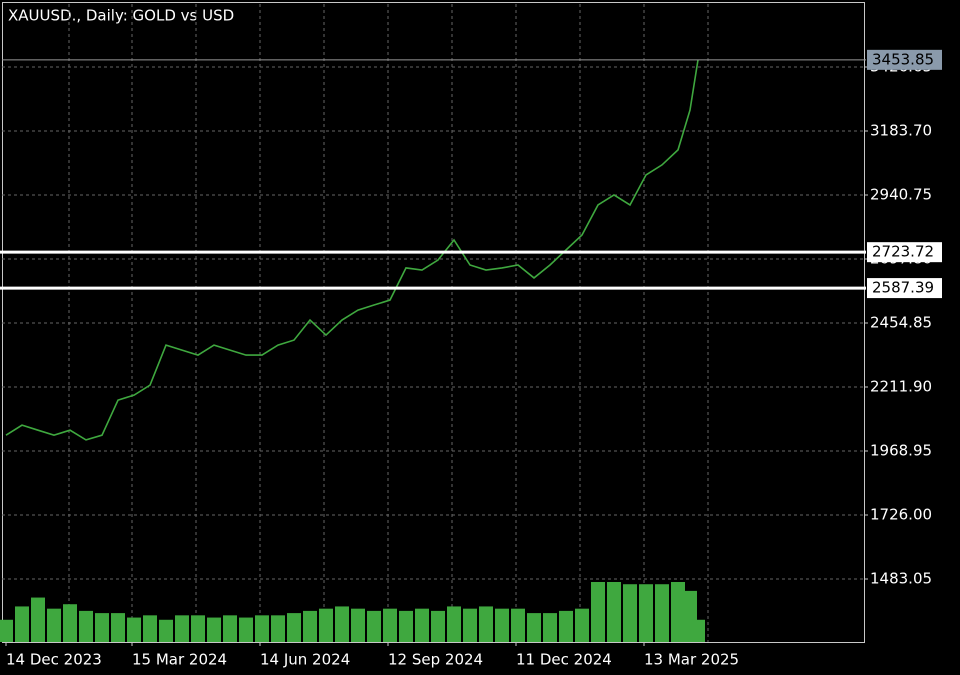 The width and height of the screenshot is (960, 675). Describe the element at coordinates (435, 660) in the screenshot. I see `x-tick-label: 12 Sep 2024` at that location.